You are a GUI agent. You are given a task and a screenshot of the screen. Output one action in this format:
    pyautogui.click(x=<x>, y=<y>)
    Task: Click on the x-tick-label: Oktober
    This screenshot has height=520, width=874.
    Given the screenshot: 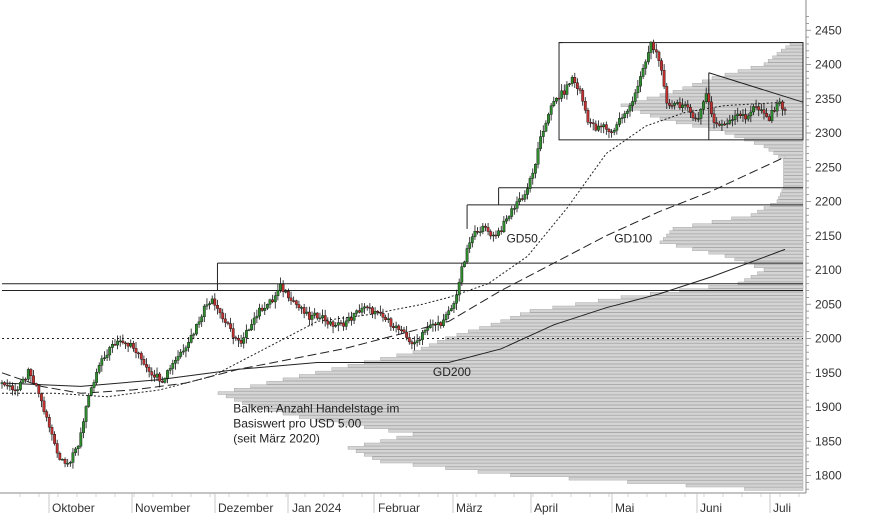 What is the action you would take?
    pyautogui.click(x=73, y=508)
    